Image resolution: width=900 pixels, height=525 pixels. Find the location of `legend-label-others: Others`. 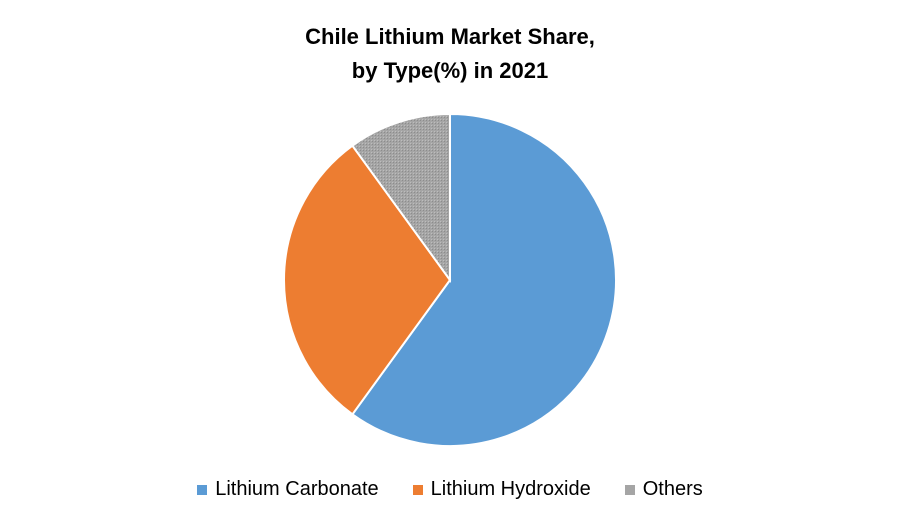

legend-label-others: Others is located at coordinates (672, 489).